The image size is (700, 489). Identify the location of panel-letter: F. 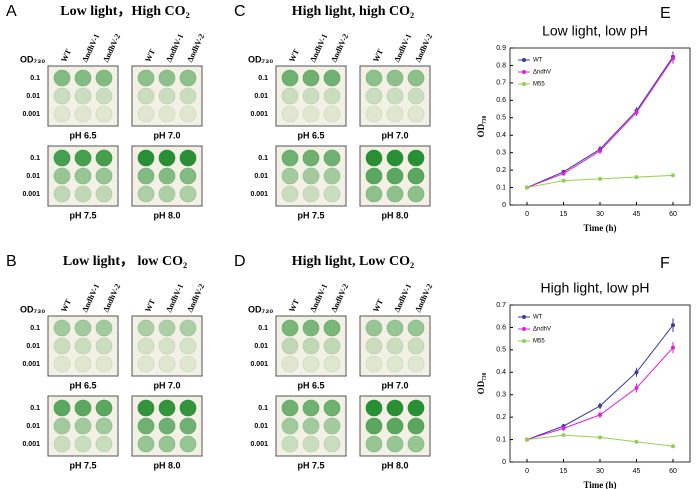
(665, 263).